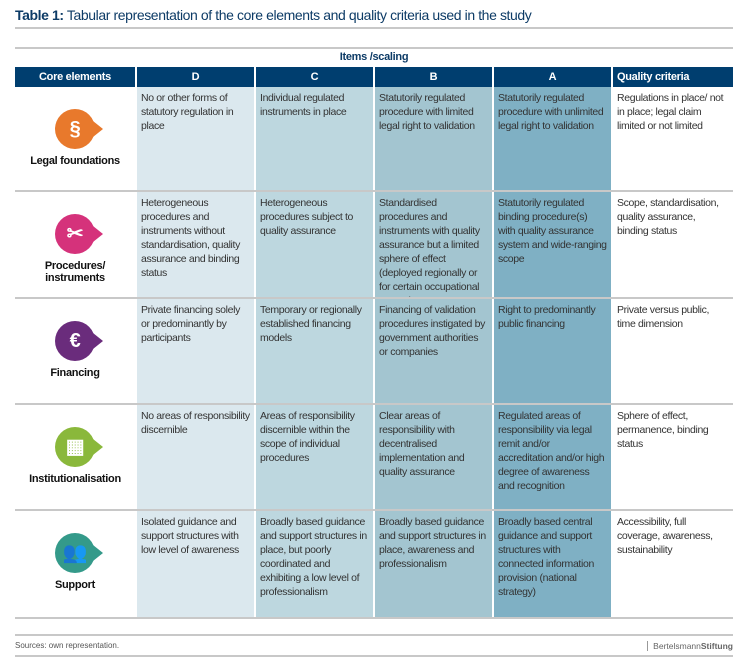 The width and height of the screenshot is (749, 668). I want to click on euro-icon: €, so click(79, 341).